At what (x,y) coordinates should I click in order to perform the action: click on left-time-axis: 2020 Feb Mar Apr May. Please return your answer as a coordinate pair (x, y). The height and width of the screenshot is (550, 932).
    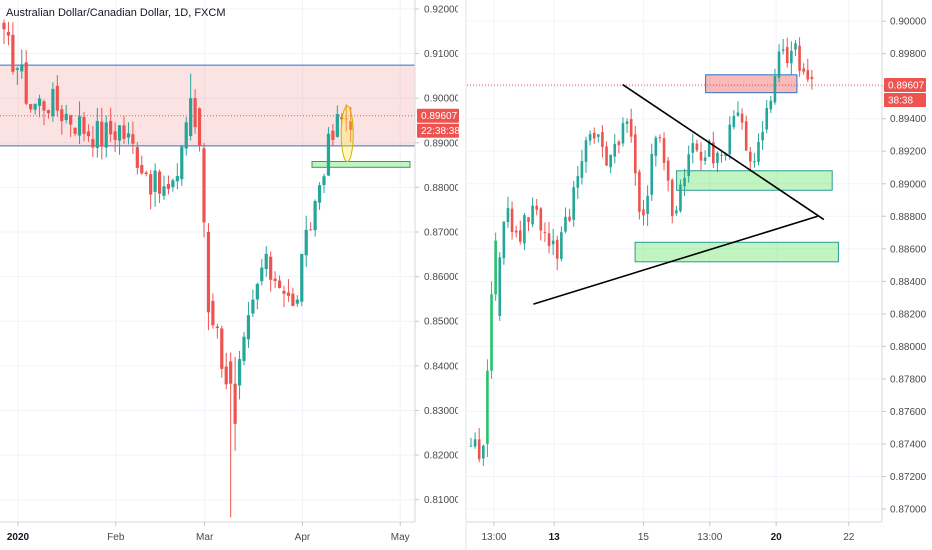
    Looking at the image, I should click on (208, 532).